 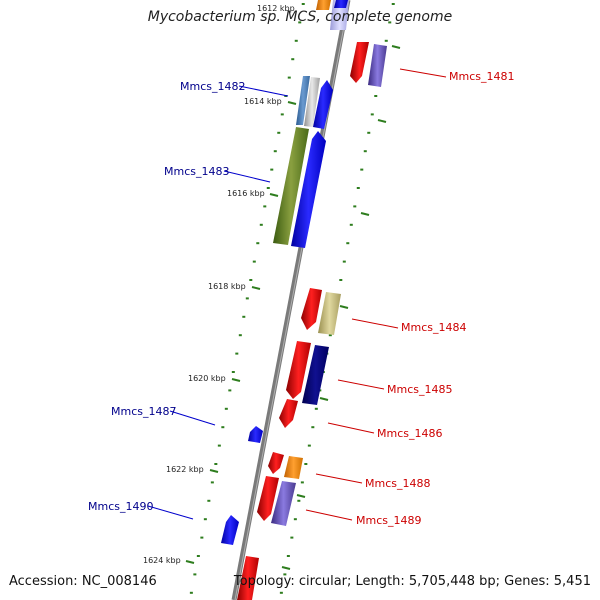 I want to click on gene-mmcs-1489-red, so click(x=268, y=498).